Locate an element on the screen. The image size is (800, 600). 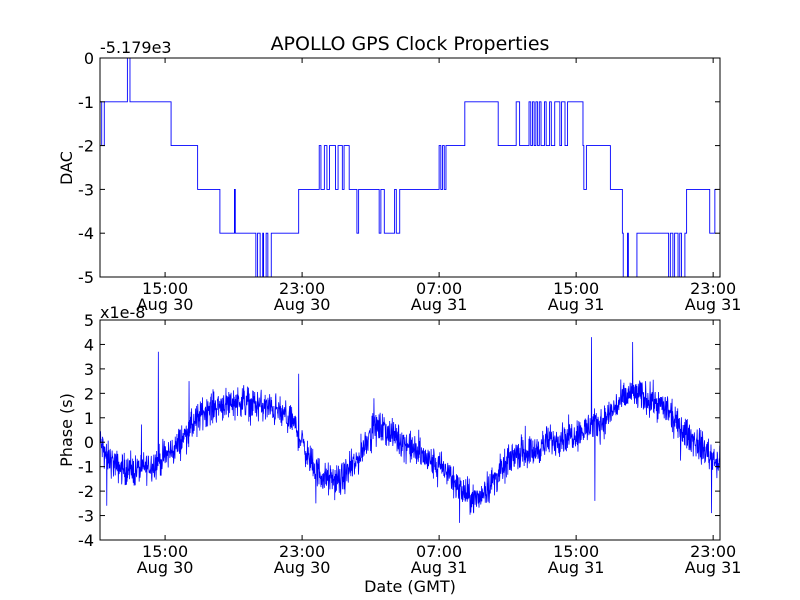
dac-ytick-label: -5 is located at coordinates (86, 277).